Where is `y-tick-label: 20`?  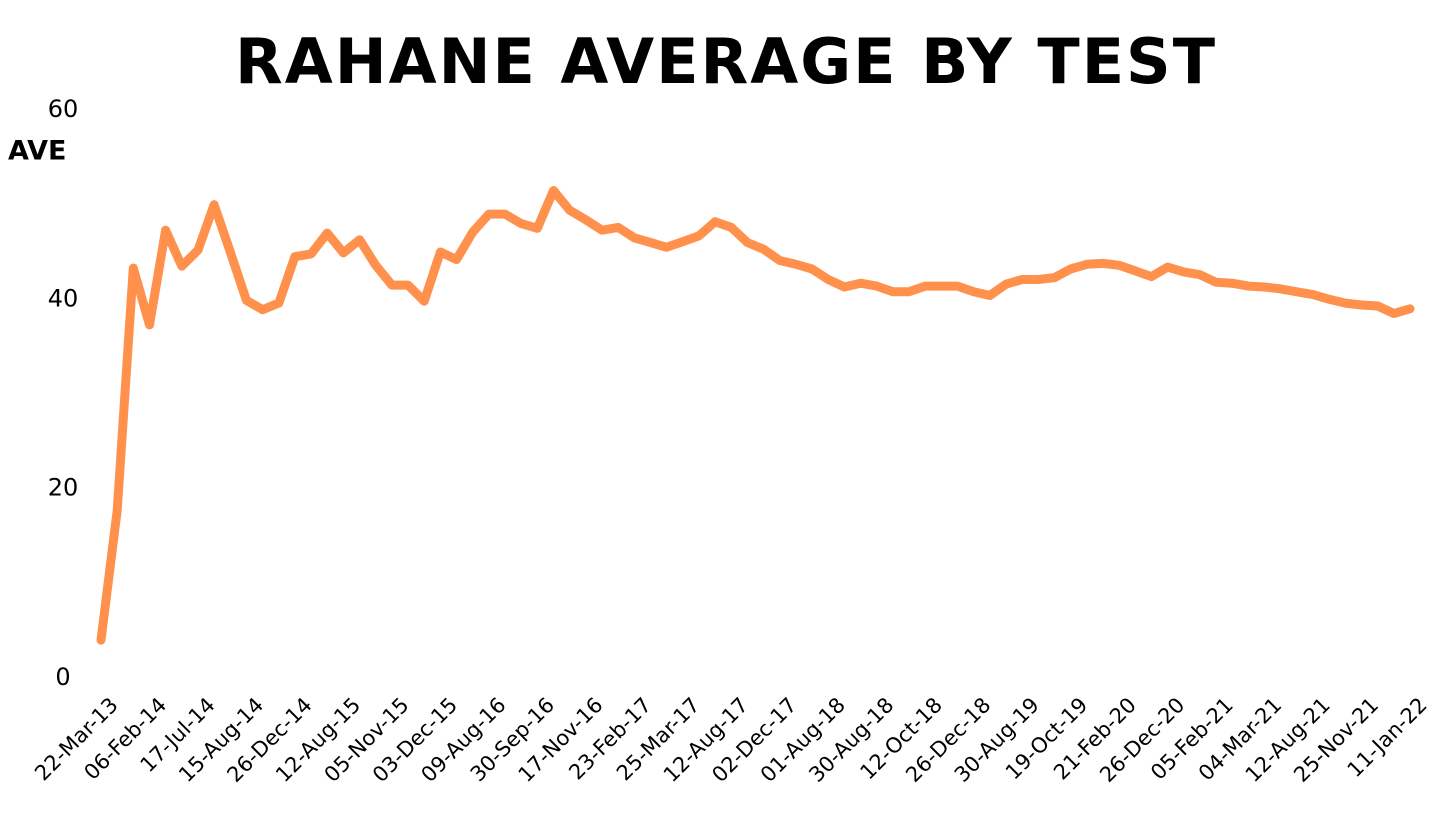
y-tick-label: 20 is located at coordinates (63, 488).